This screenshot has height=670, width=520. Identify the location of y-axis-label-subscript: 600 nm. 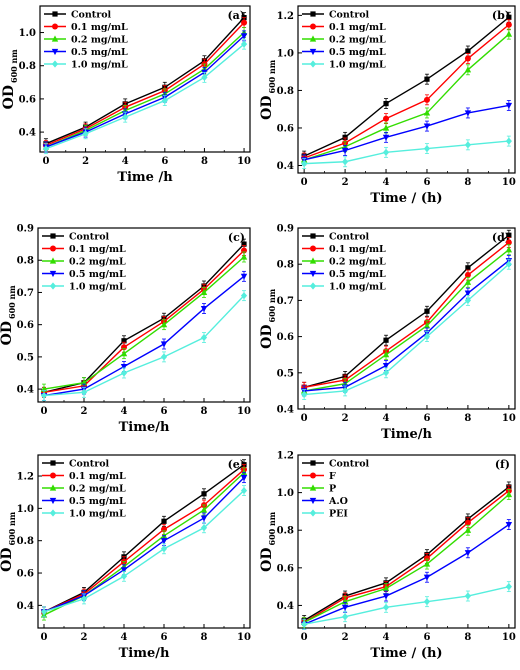
(272, 305).